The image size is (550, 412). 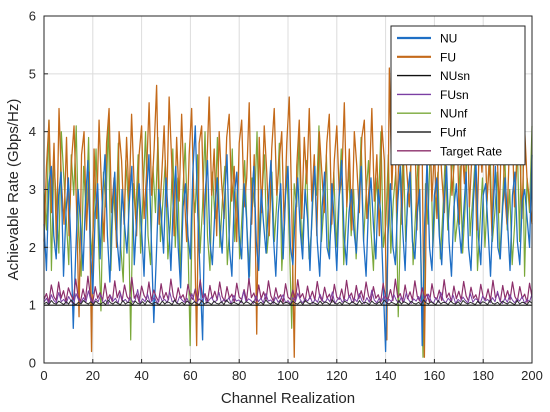 I want to click on y-tick-label: 3, so click(x=32, y=189).